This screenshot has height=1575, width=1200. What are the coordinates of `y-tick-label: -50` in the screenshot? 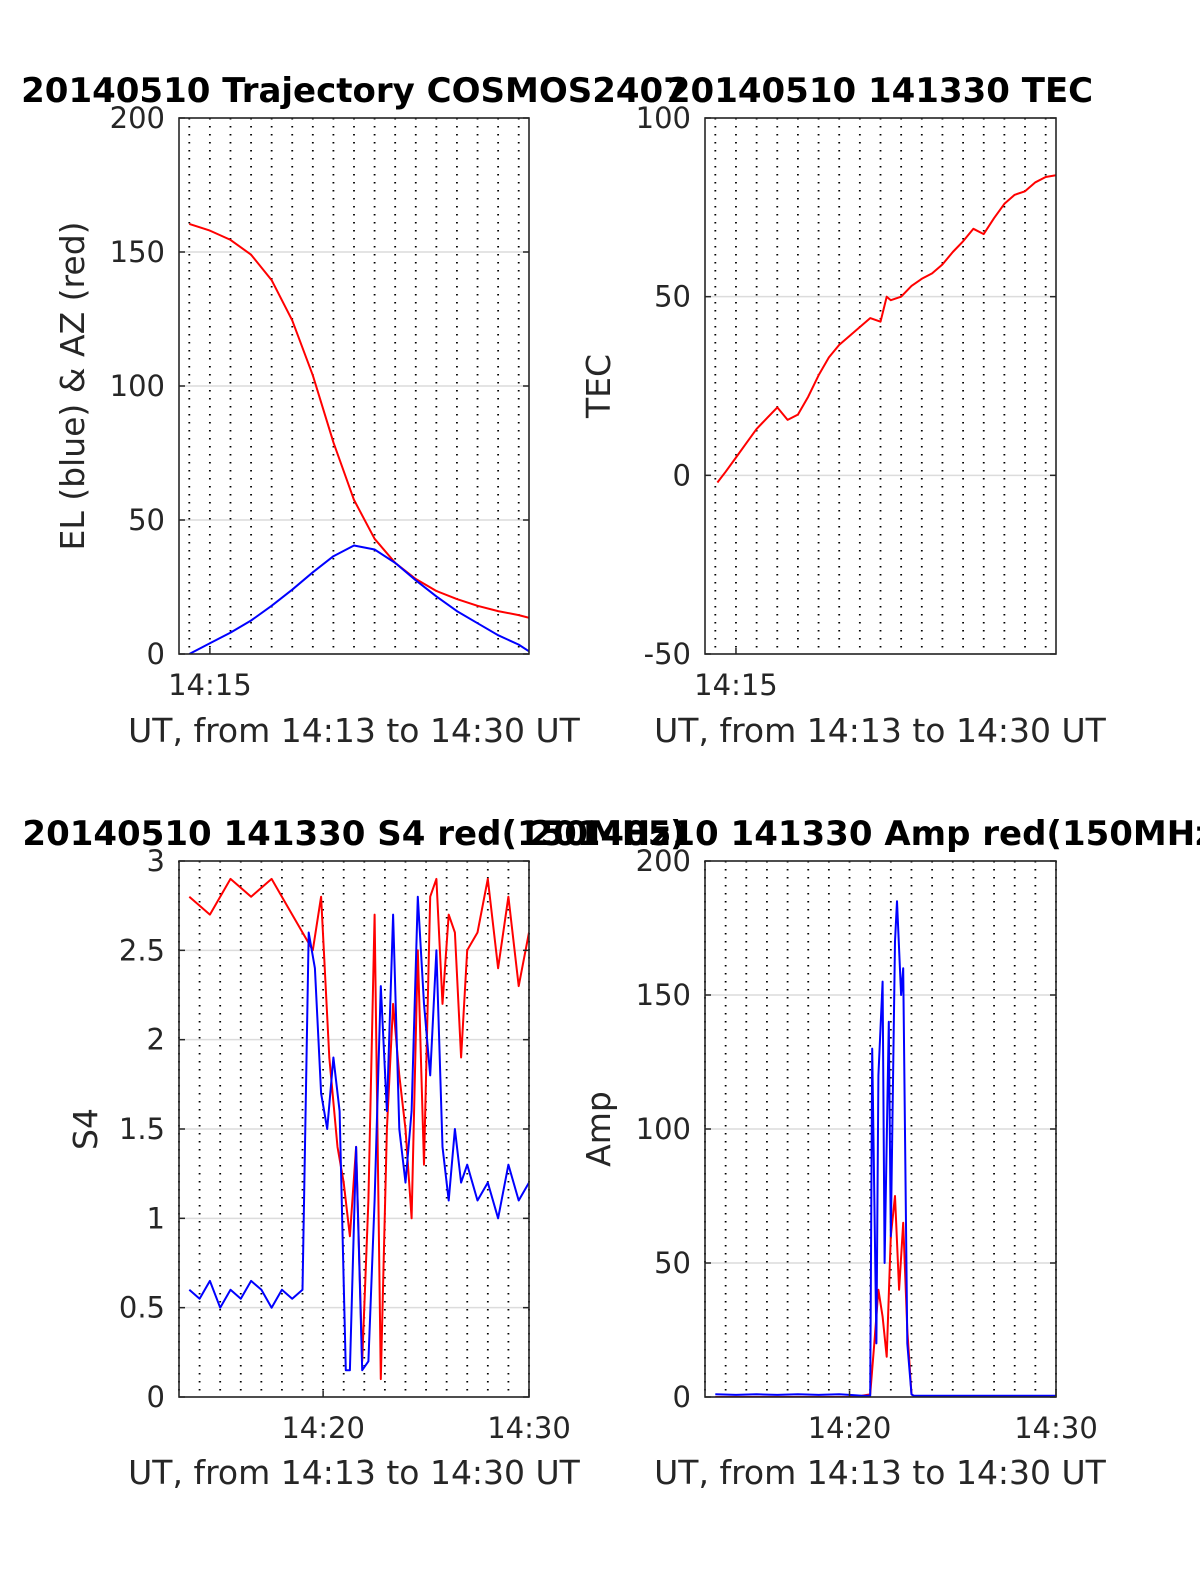 It's located at (667, 654).